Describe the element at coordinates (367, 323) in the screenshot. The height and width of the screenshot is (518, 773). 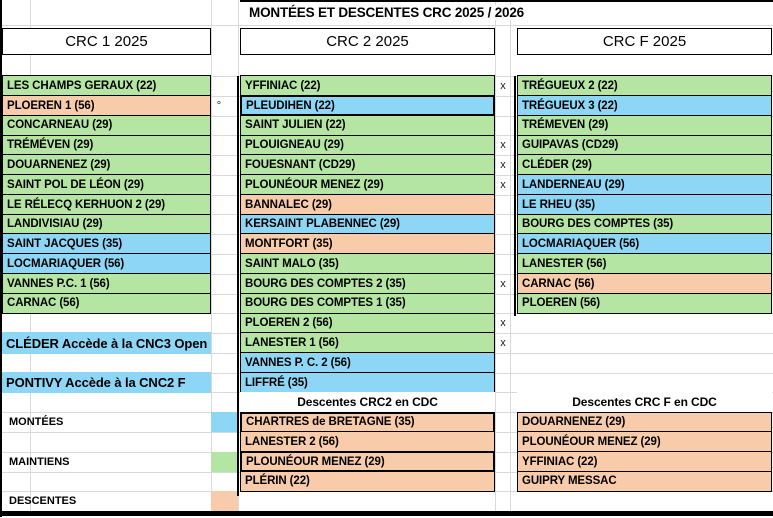
I see `team-cell: PLOEREN 2 (56)` at that location.